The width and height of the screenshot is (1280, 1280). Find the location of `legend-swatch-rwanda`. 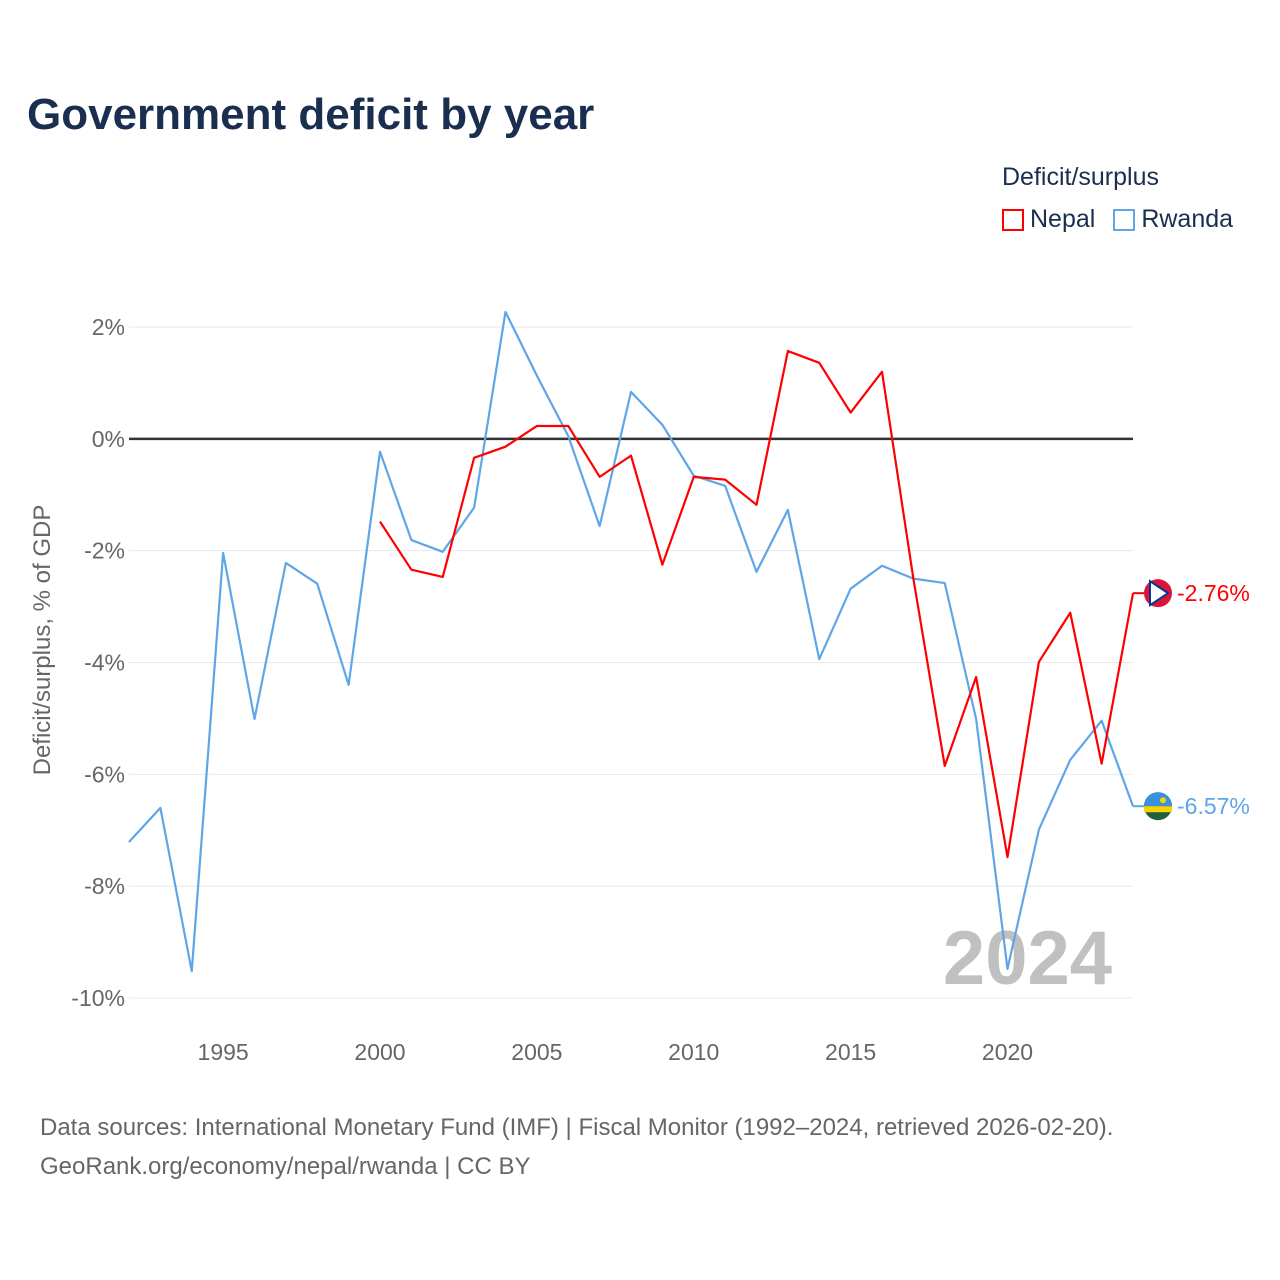

legend-swatch-rwanda is located at coordinates (1124, 219).